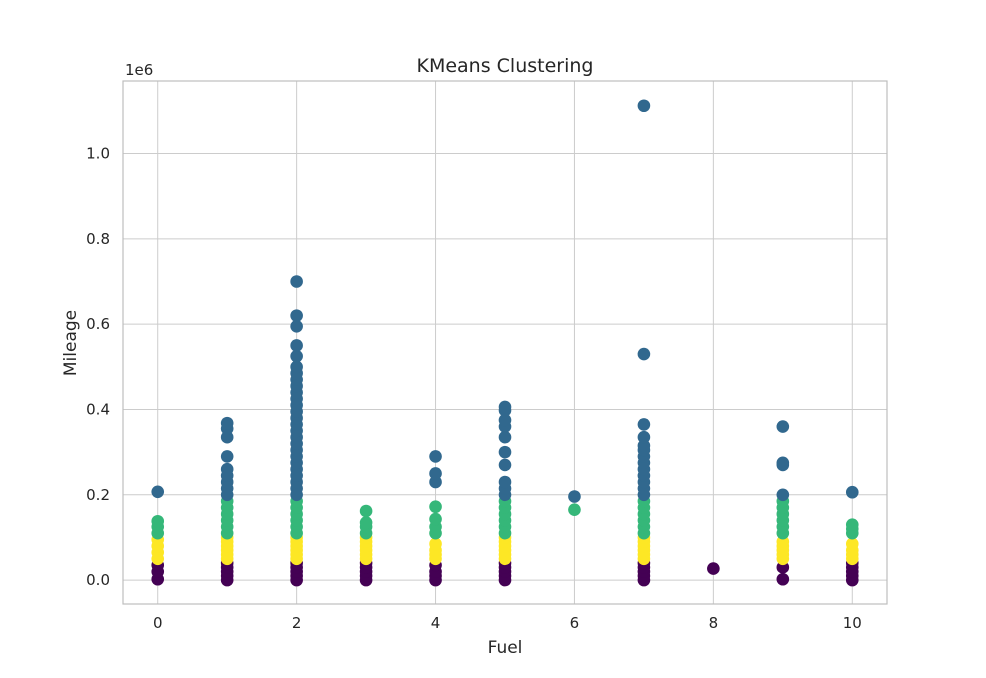 Image resolution: width=986 pixels, height=678 pixels. I want to click on x-tick-label: 6, so click(575, 623).